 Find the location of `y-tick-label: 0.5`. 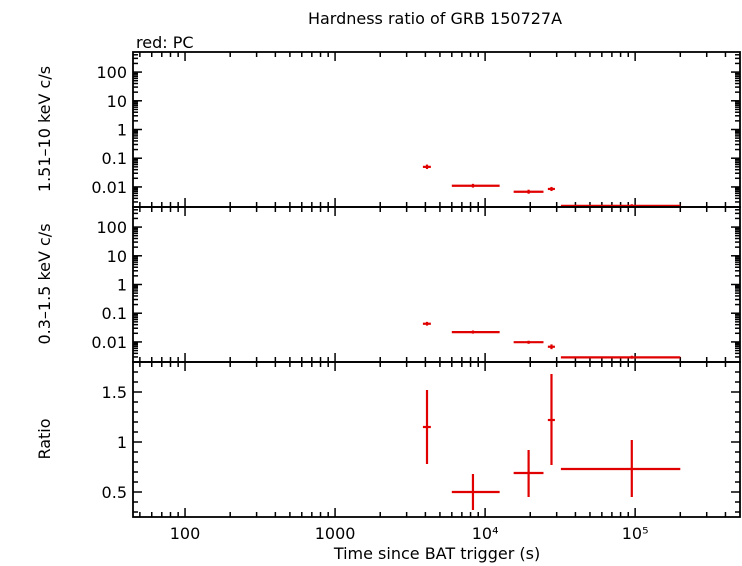

y-tick-label: 0.5 is located at coordinates (114, 492).